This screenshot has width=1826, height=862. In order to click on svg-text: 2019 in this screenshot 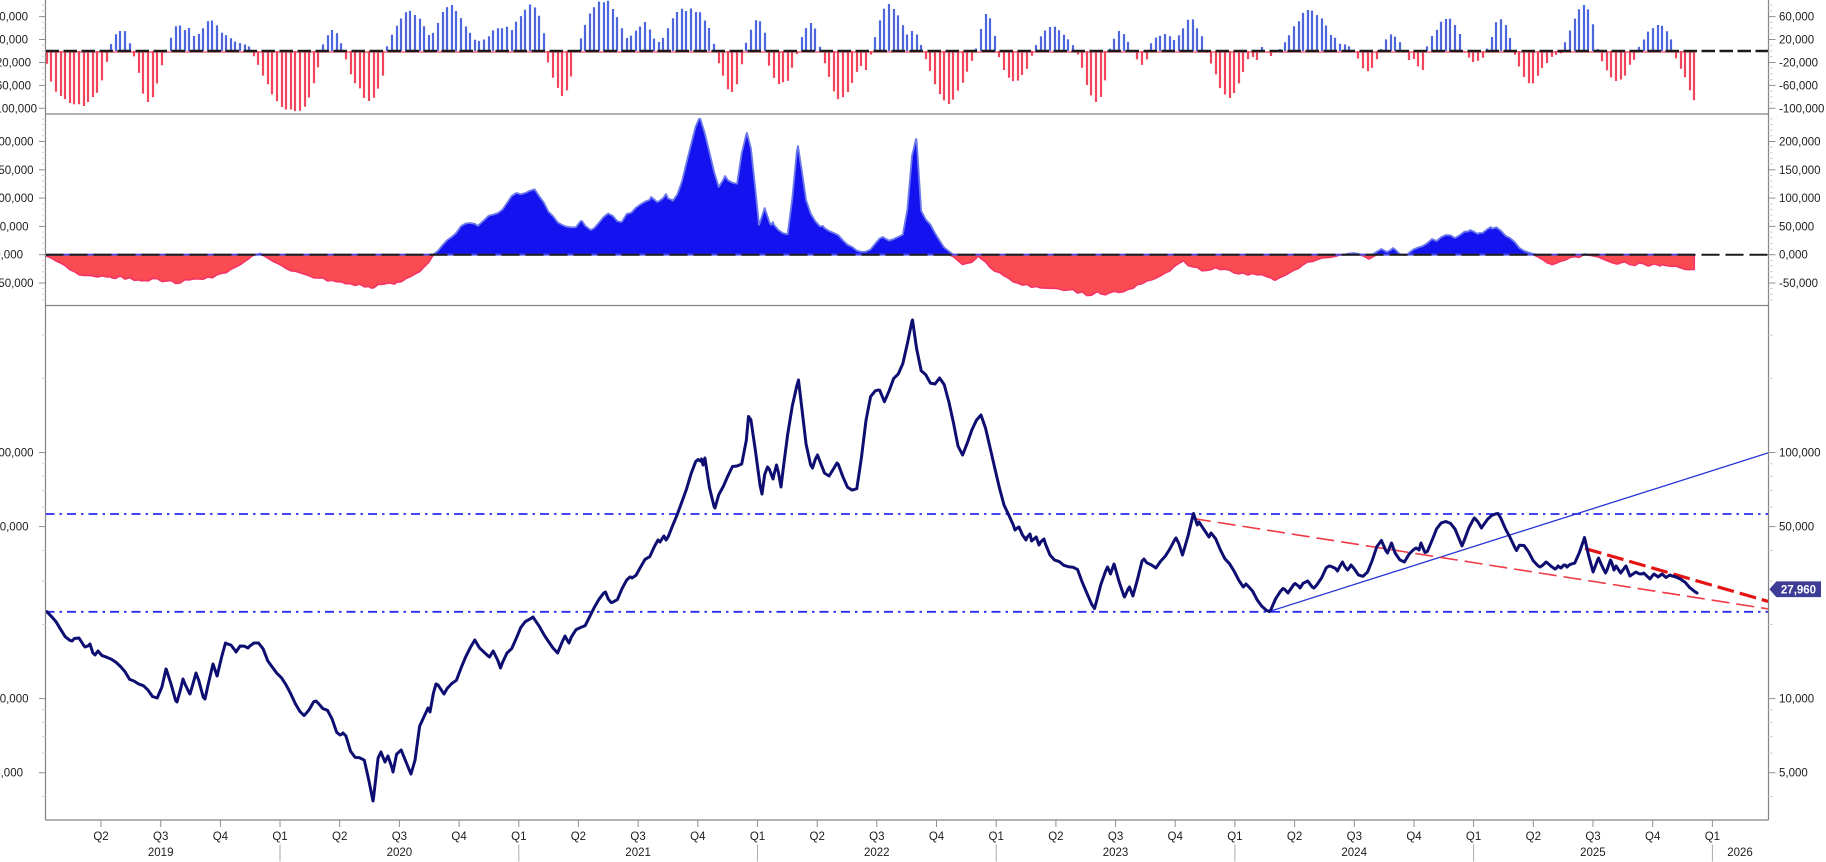, I will do `click(161, 853)`.